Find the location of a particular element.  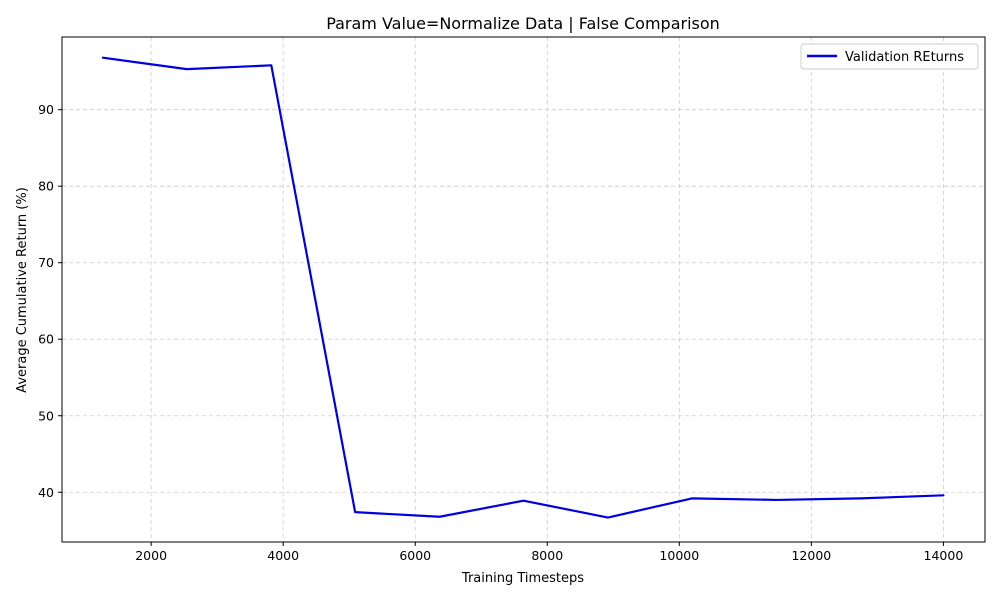

y-tick-label: 50 is located at coordinates (46, 415).